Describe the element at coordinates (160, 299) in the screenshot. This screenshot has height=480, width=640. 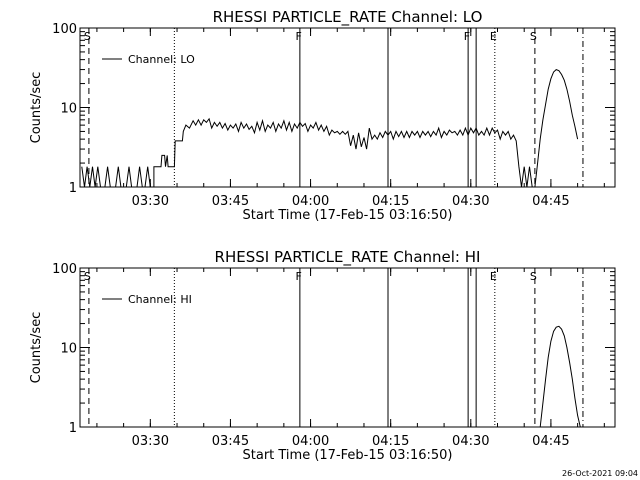
I see `legend-entry: Channel: HI` at that location.